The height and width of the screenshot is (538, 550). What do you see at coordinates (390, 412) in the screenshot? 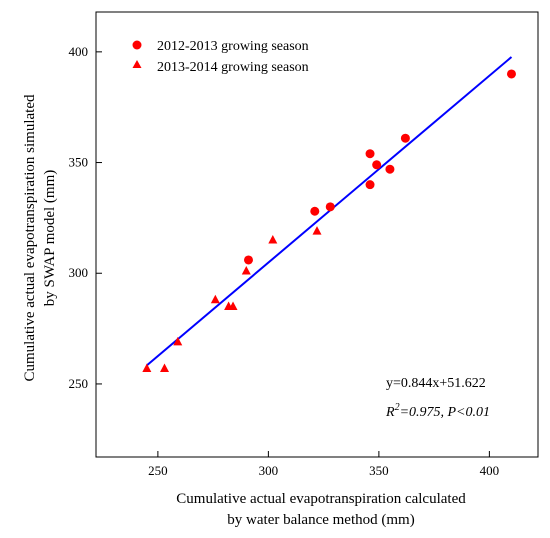
I see `r-letter: R` at bounding box center [390, 412].